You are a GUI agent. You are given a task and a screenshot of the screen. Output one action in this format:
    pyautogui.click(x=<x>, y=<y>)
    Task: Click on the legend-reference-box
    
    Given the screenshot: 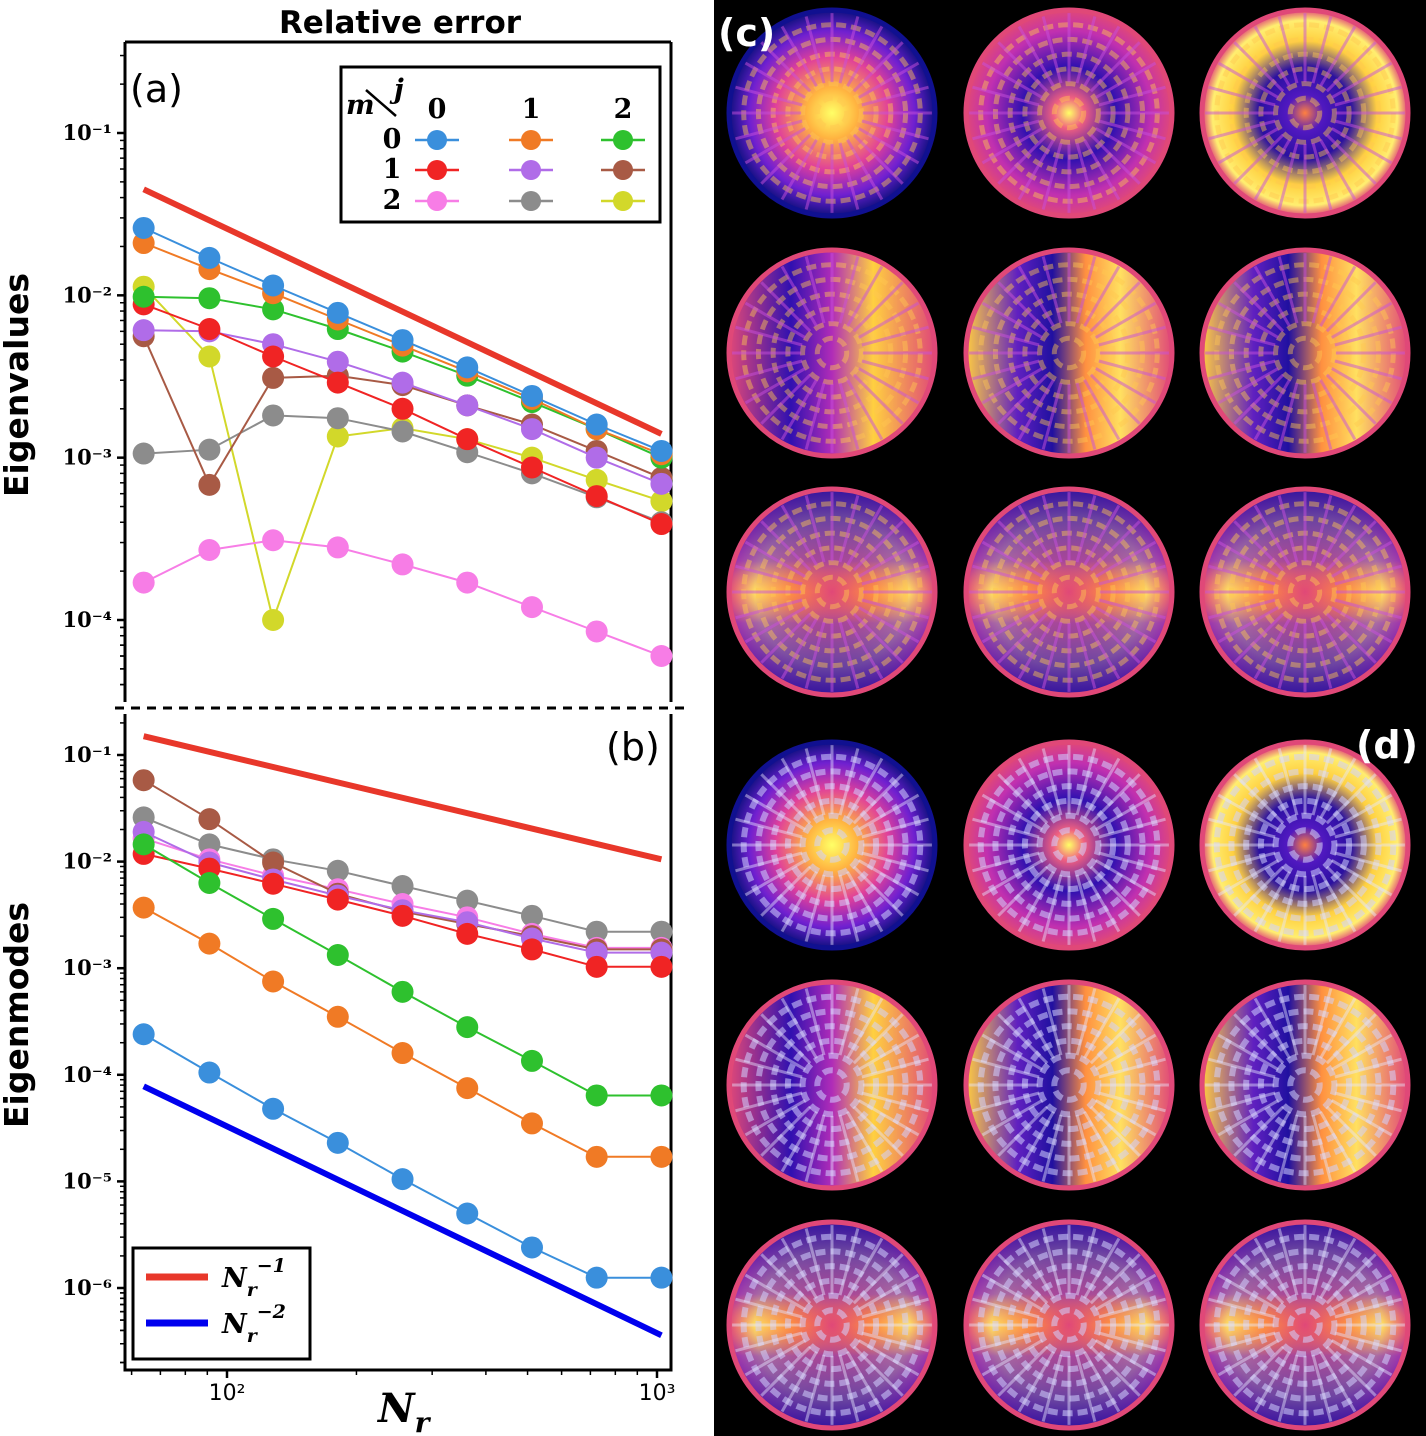 What is the action you would take?
    pyautogui.click(x=221, y=1303)
    